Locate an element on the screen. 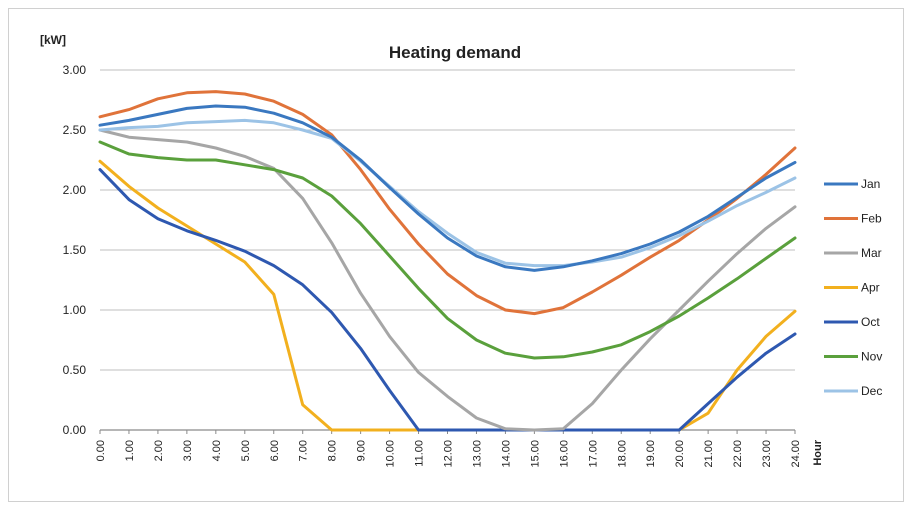  x-tick-label: 15.00 is located at coordinates (535, 454).